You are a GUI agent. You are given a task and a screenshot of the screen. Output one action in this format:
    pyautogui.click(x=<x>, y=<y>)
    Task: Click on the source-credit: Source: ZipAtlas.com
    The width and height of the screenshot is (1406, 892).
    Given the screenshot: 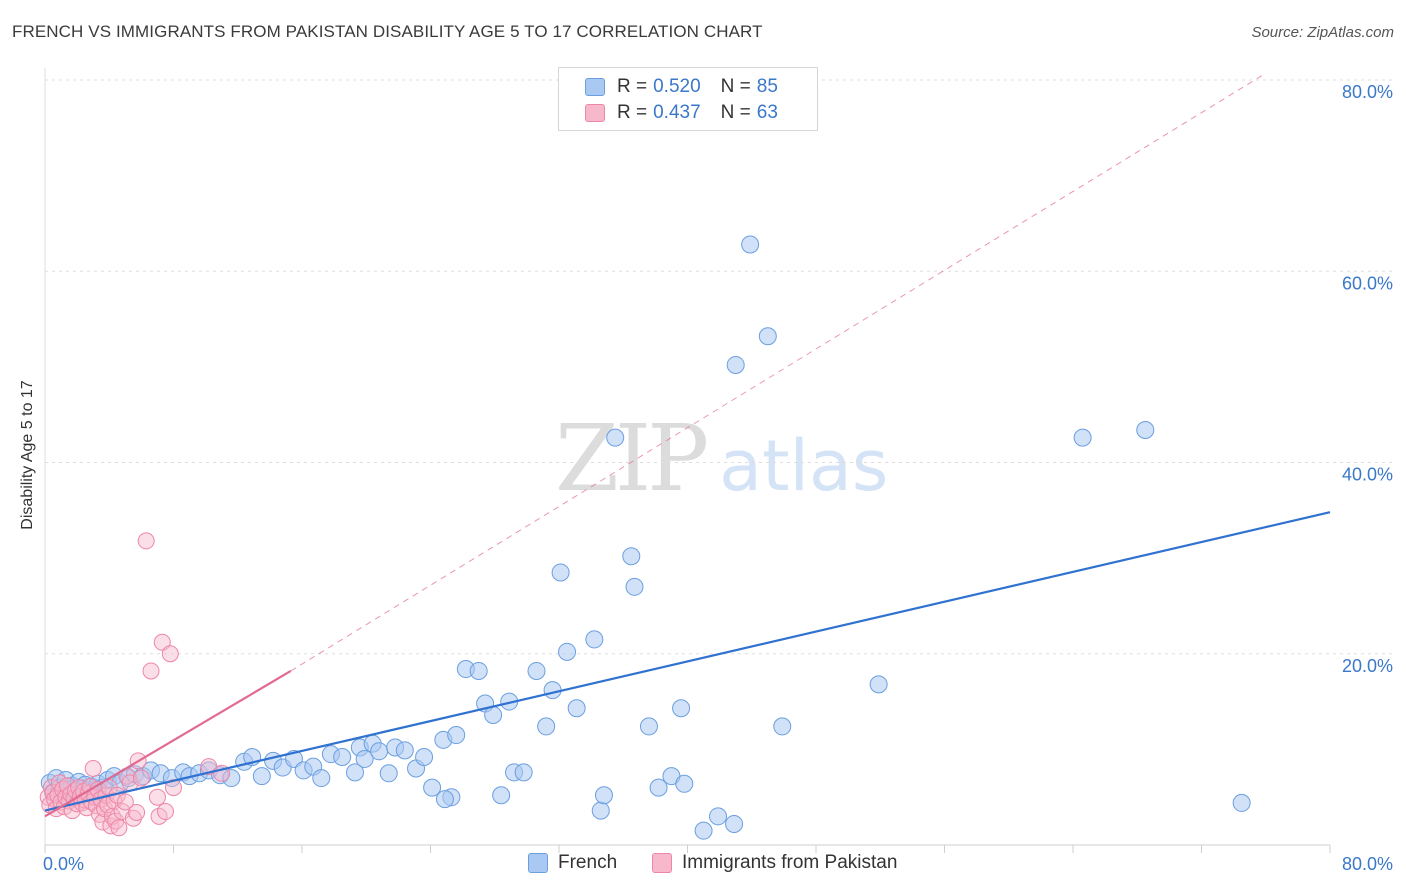 What is the action you would take?
    pyautogui.click(x=1322, y=32)
    